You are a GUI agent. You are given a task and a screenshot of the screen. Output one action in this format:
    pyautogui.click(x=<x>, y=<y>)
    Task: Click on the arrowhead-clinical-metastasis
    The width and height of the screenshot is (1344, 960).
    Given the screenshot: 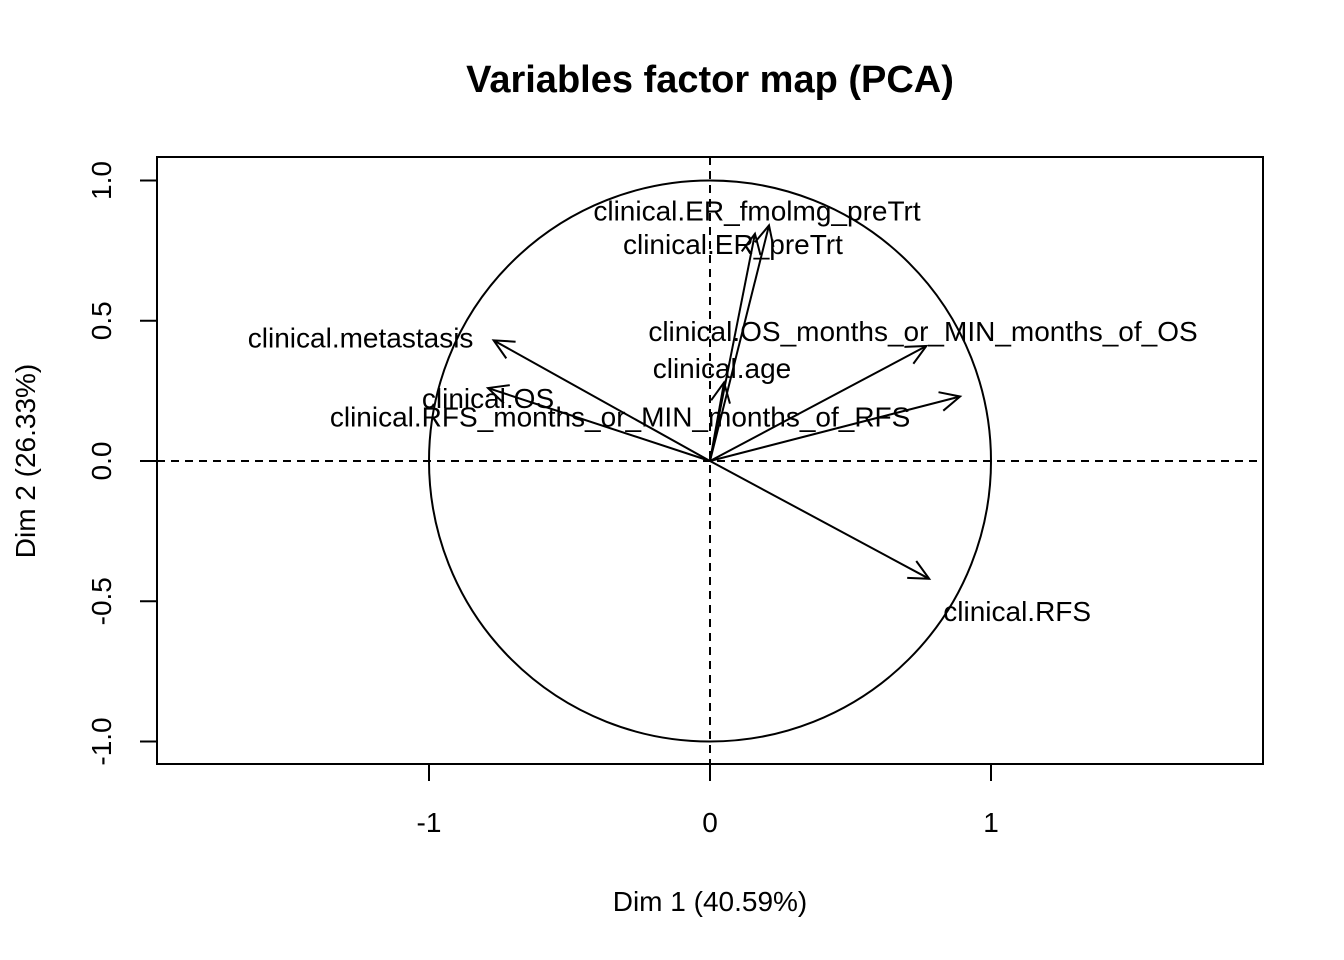 What is the action you would take?
    pyautogui.click(x=503, y=349)
    